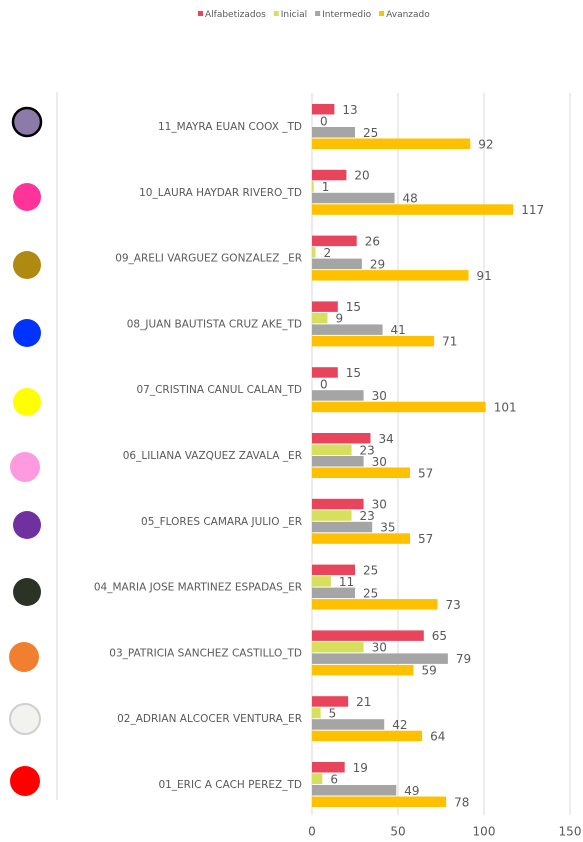 The image size is (583, 842). I want to click on value-label: 91, so click(484, 276).